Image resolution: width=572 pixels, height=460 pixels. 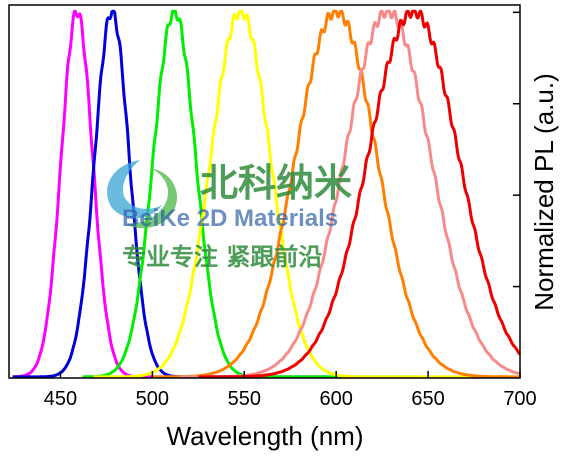 What do you see at coordinates (276, 183) in the screenshot?
I see `watermark-cn-title: 北科纳米` at bounding box center [276, 183].